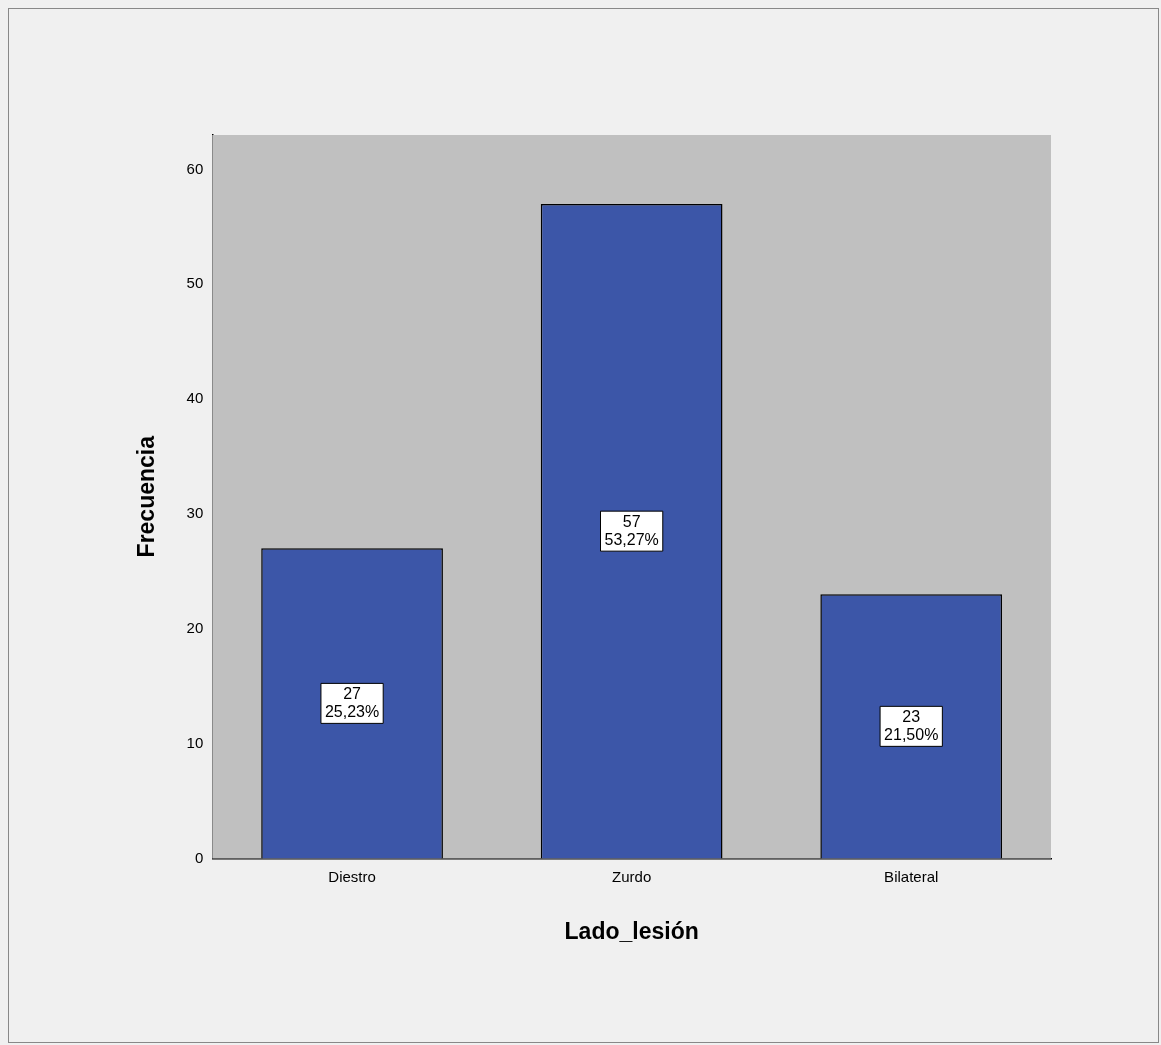 This screenshot has height=1045, width=1161. Describe the element at coordinates (632, 876) in the screenshot. I see `x-tick-label: Zurdo` at that location.